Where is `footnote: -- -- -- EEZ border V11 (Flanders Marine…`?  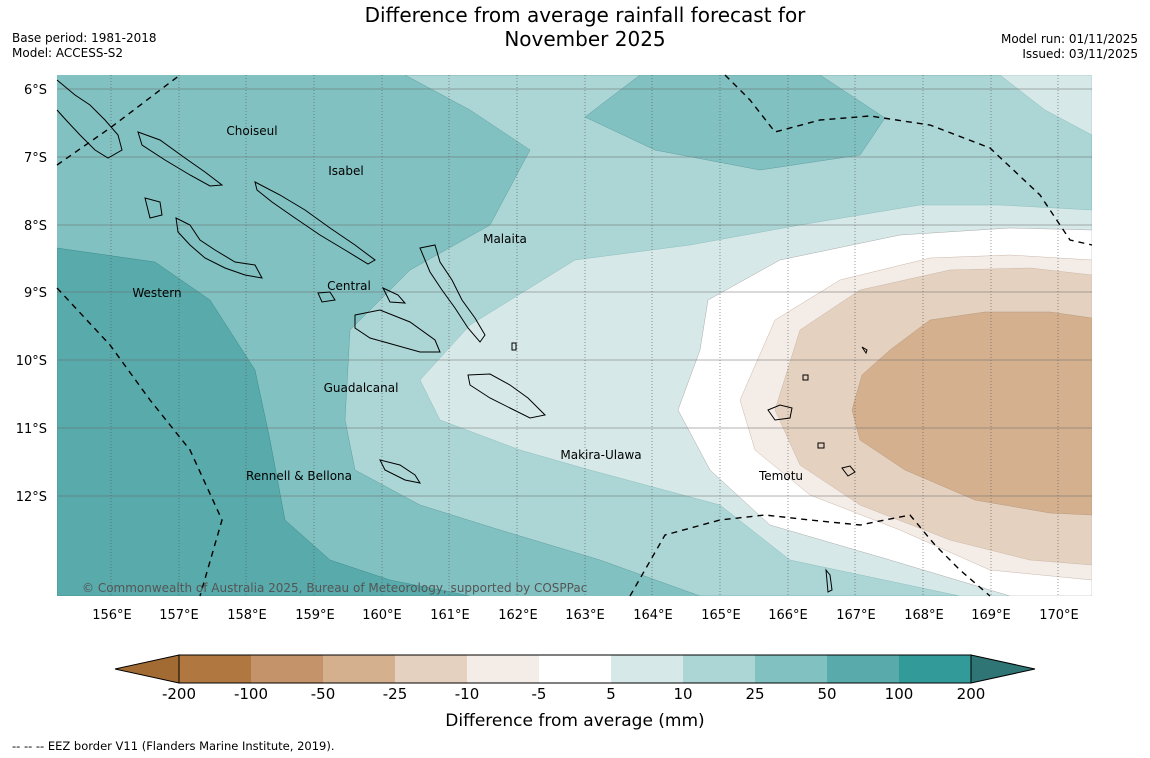
footnote: -- -- -- EEZ border V11 (Flanders Marine… is located at coordinates (173, 746).